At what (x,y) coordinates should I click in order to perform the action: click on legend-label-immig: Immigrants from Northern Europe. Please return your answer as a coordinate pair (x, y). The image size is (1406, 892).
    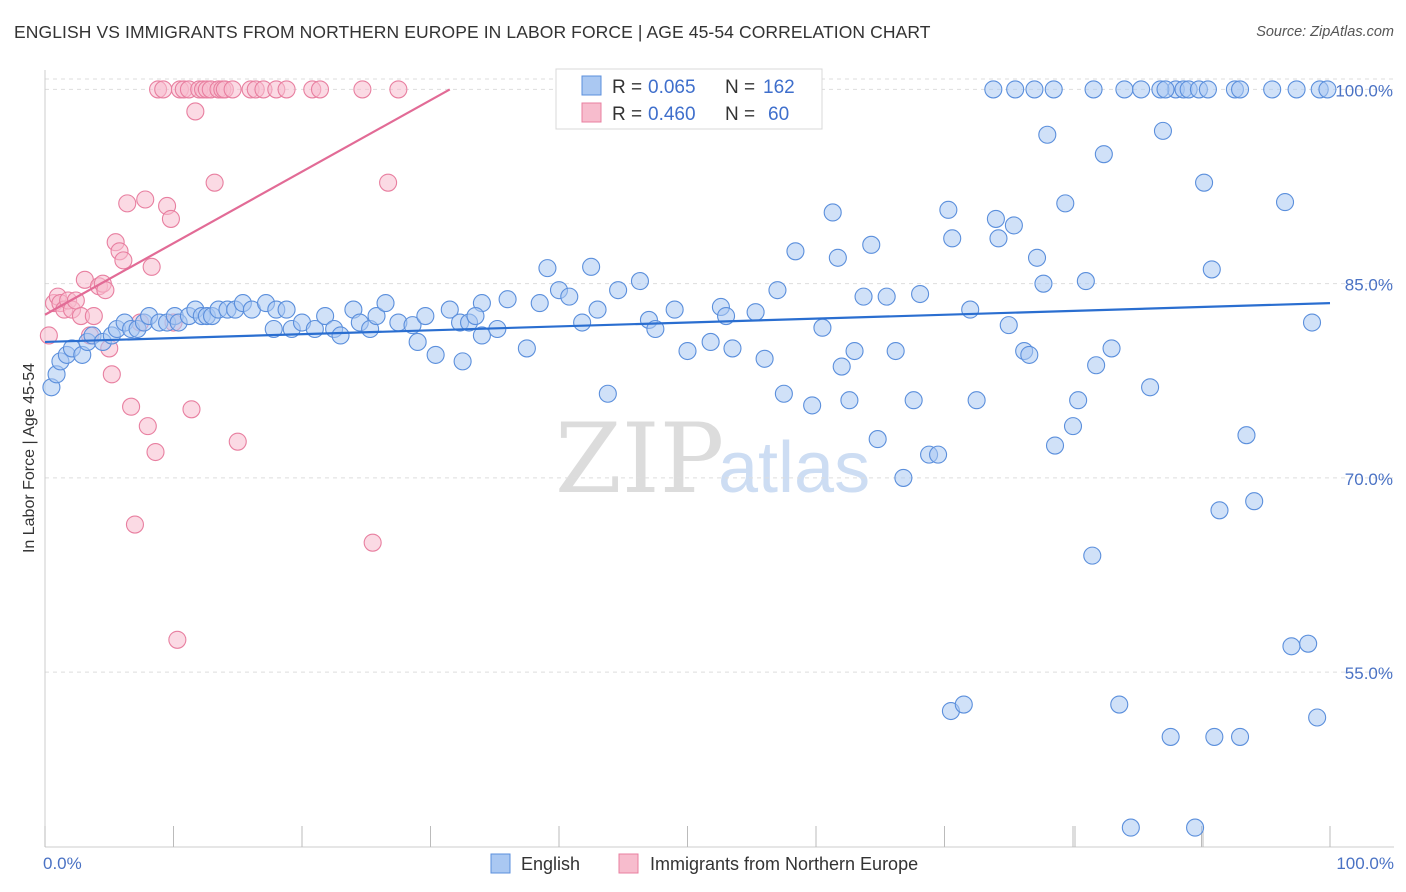
    Looking at the image, I should click on (784, 864).